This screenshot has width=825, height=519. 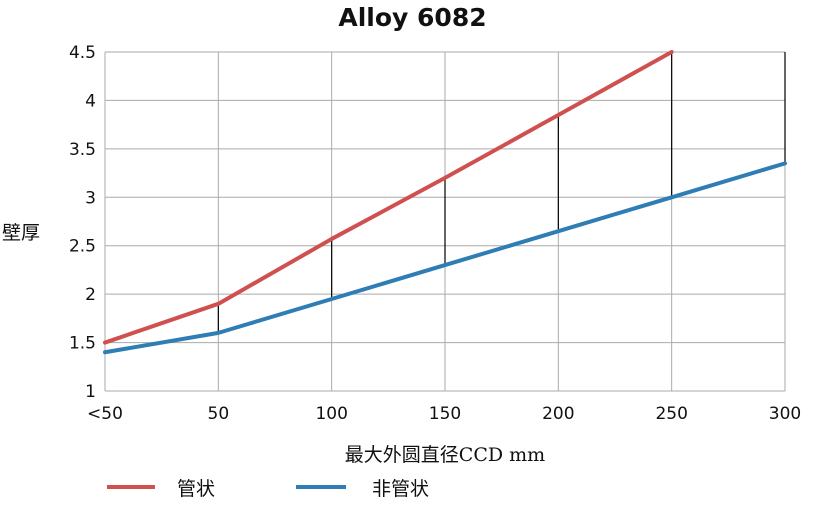 I want to click on y-tick-label-1: 1.5, so click(x=82, y=344).